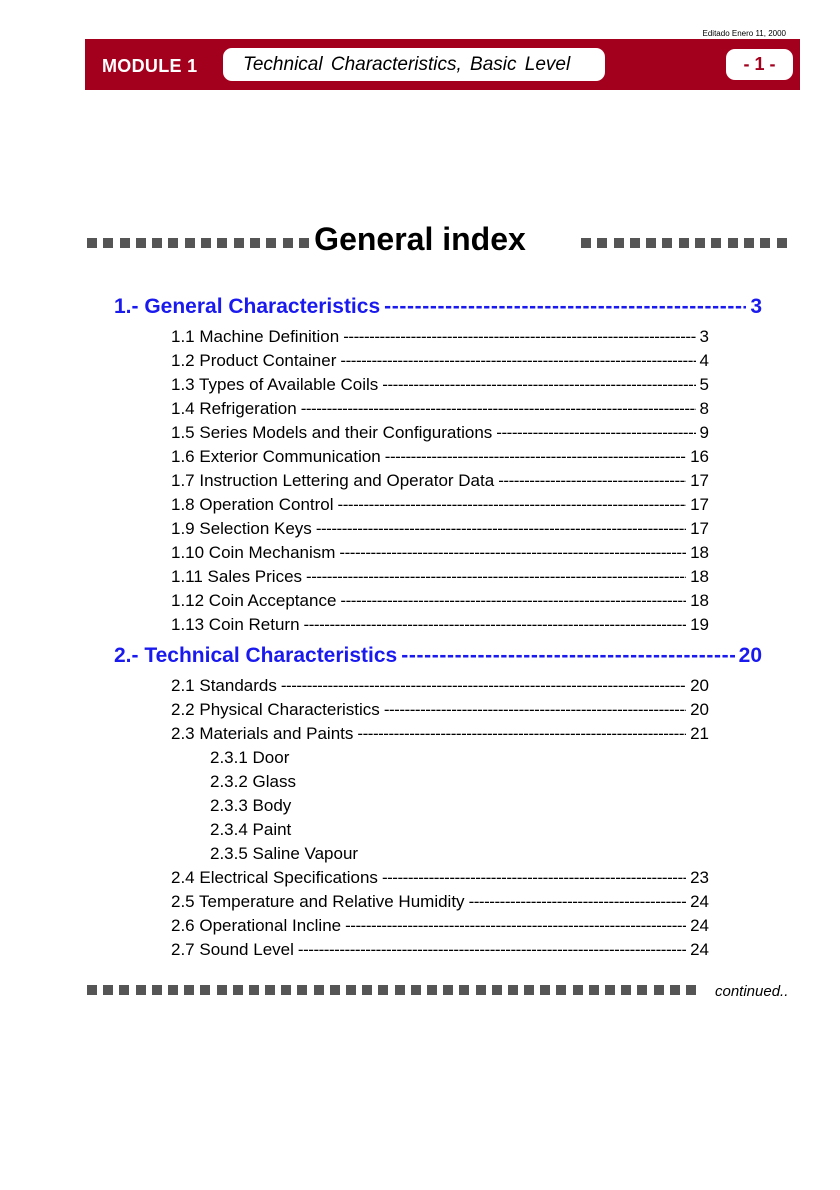  What do you see at coordinates (438, 307) in the screenshot?
I see `toc-section: 1.- General Characteristics 3` at bounding box center [438, 307].